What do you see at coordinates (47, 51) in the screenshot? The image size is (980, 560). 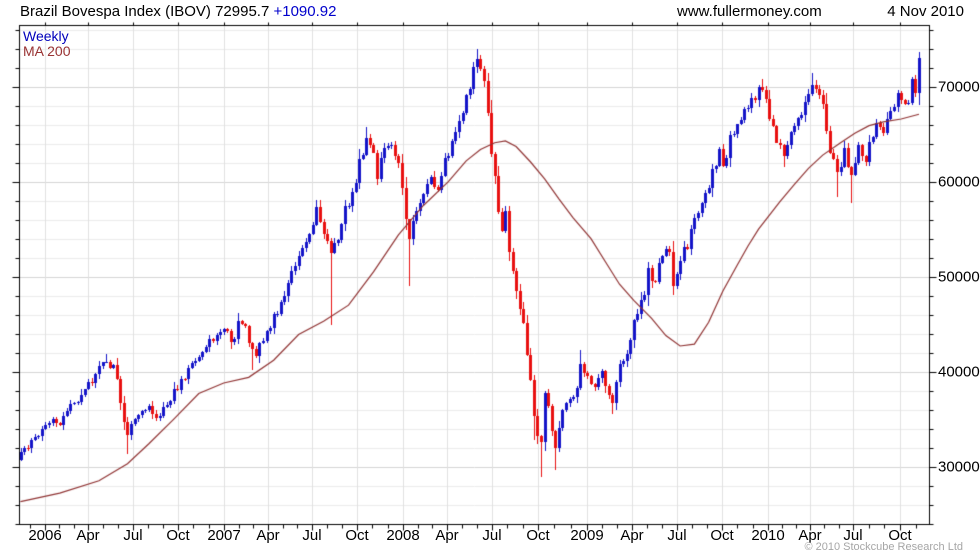 I see `legend-ma200-label: MA 200` at bounding box center [47, 51].